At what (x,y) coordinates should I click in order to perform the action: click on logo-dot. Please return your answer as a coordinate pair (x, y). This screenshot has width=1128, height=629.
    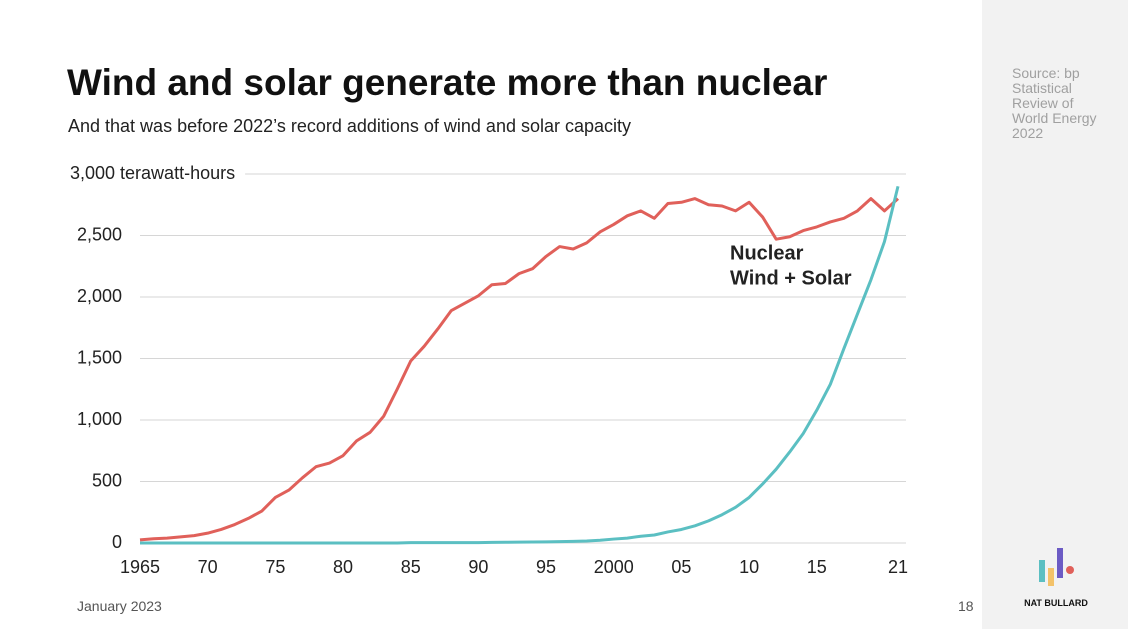
    Looking at the image, I should click on (1070, 570).